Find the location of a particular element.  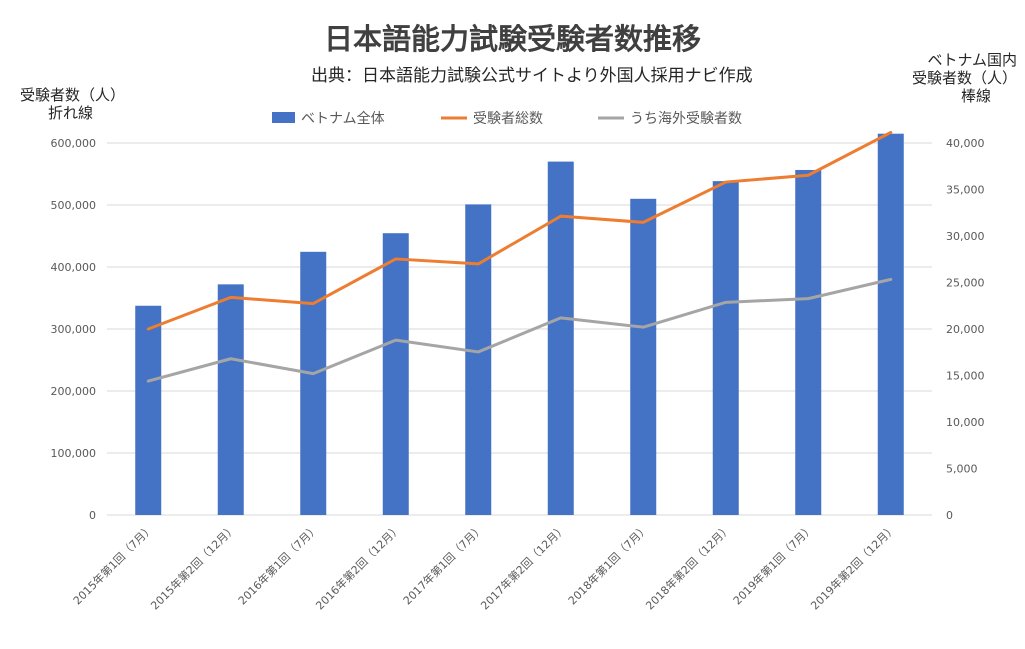

x-axis-tick-label: 2018年第2回（12月） is located at coordinates (688, 566).